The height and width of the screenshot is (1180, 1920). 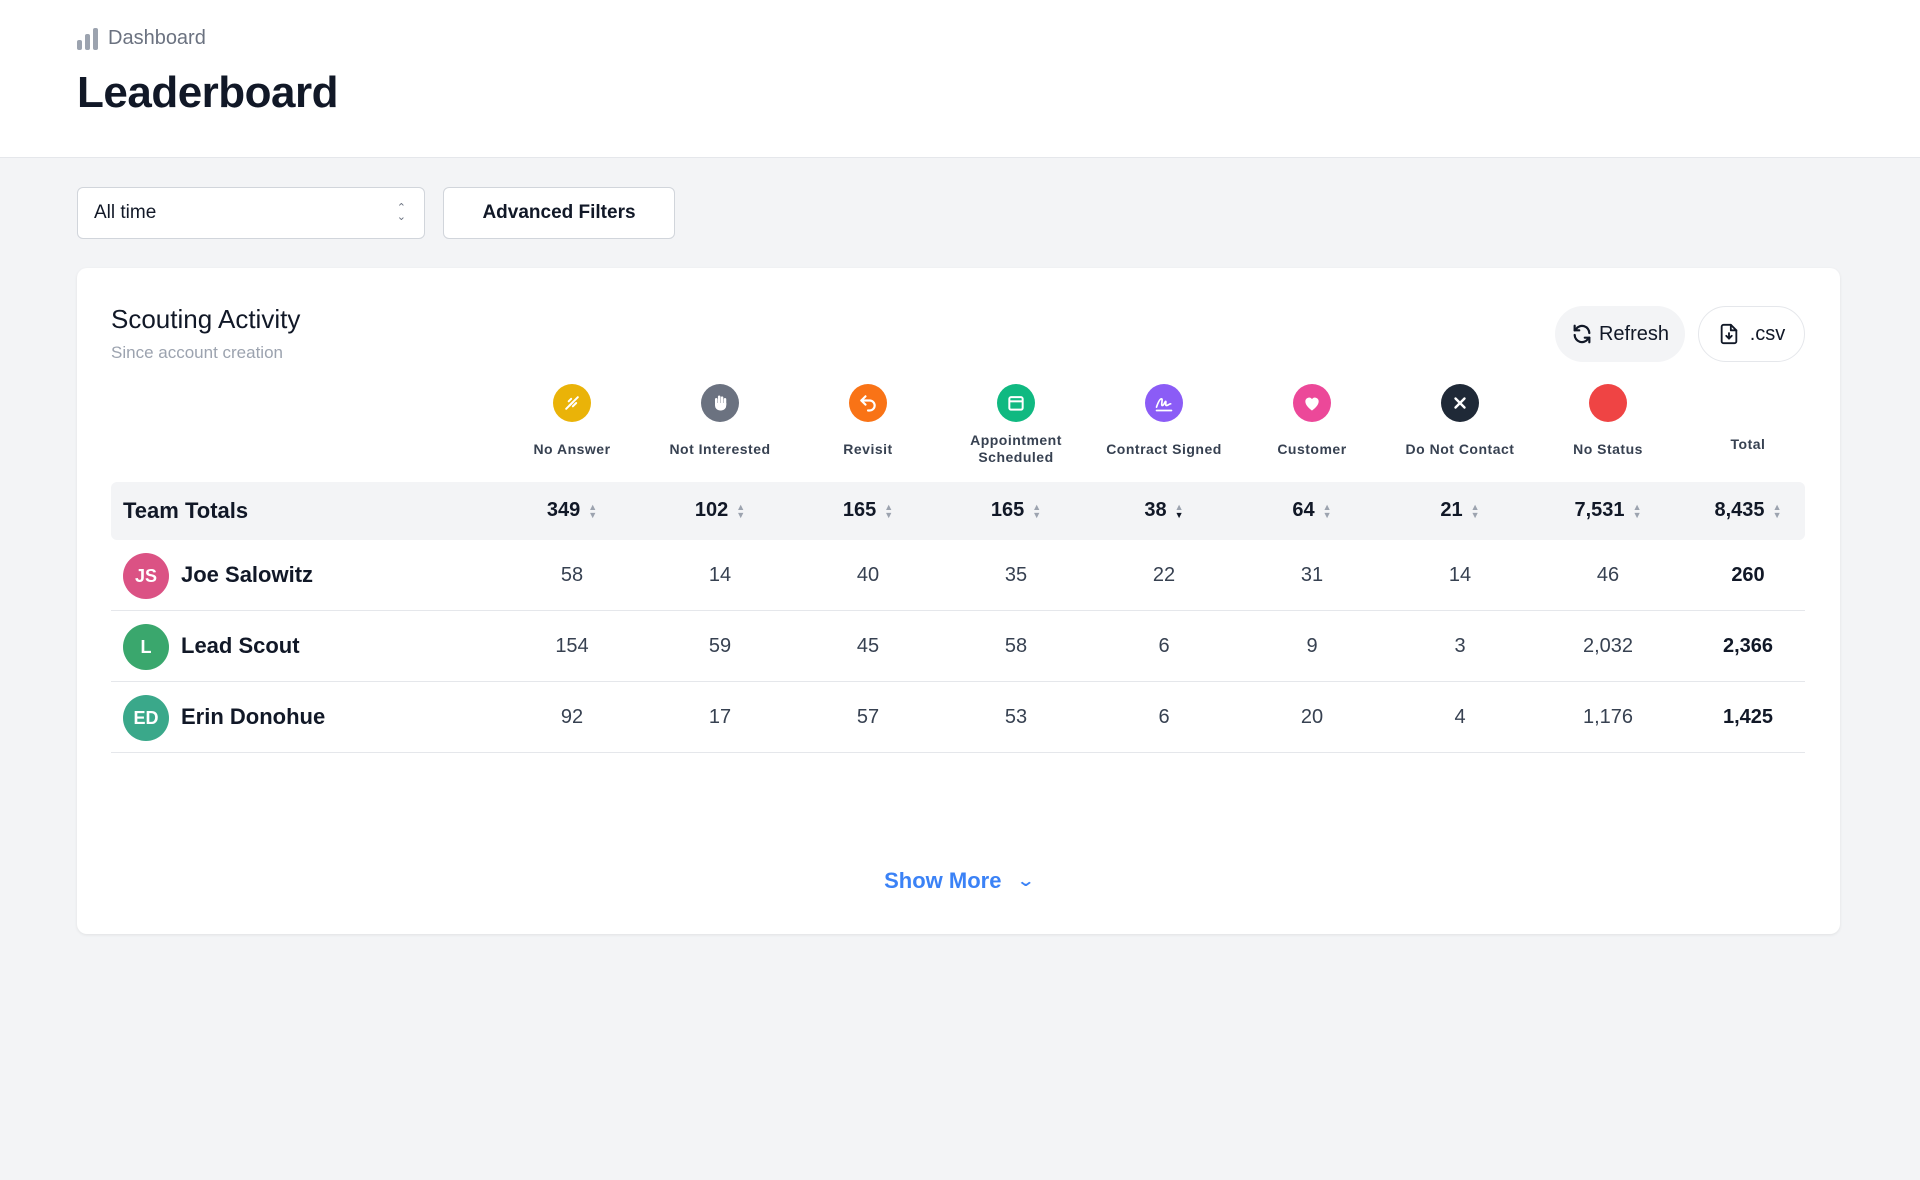 I want to click on card-subtitle: Since account creation, so click(x=197, y=352).